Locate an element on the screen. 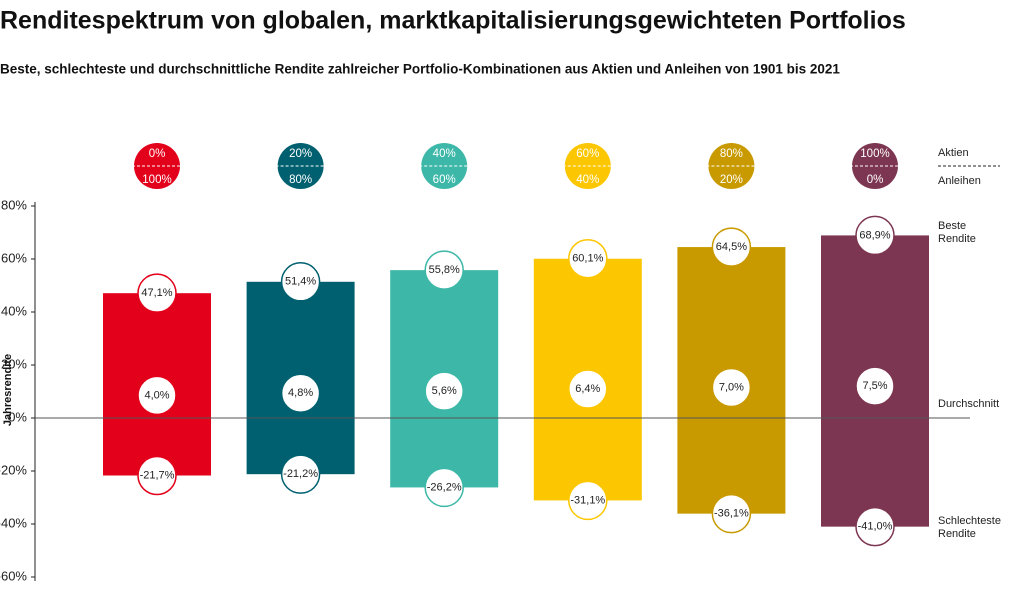 Image resolution: width=1024 pixels, height=600 pixels. y-tick-label: -60% is located at coordinates (13, 575).